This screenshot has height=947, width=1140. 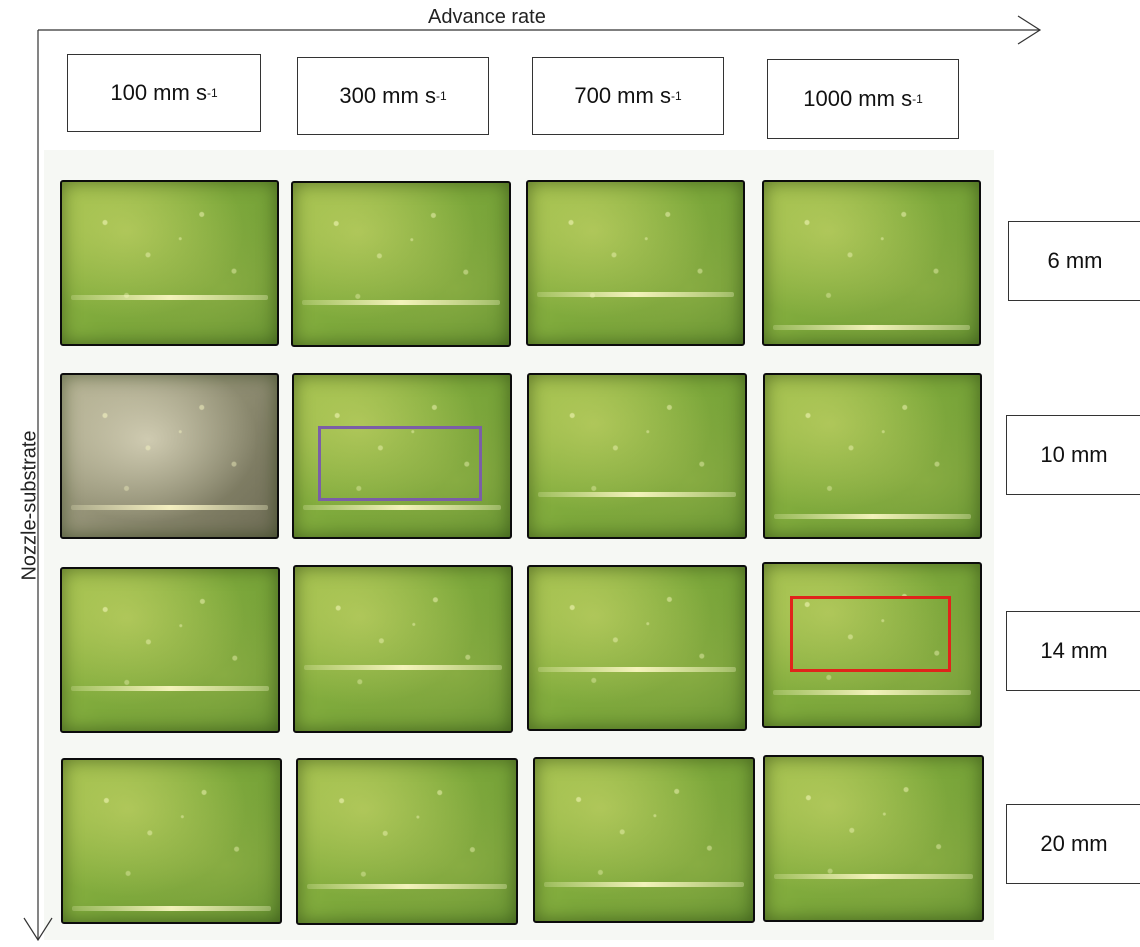 I want to click on x-axis-label: Advance rate, so click(x=487, y=17).